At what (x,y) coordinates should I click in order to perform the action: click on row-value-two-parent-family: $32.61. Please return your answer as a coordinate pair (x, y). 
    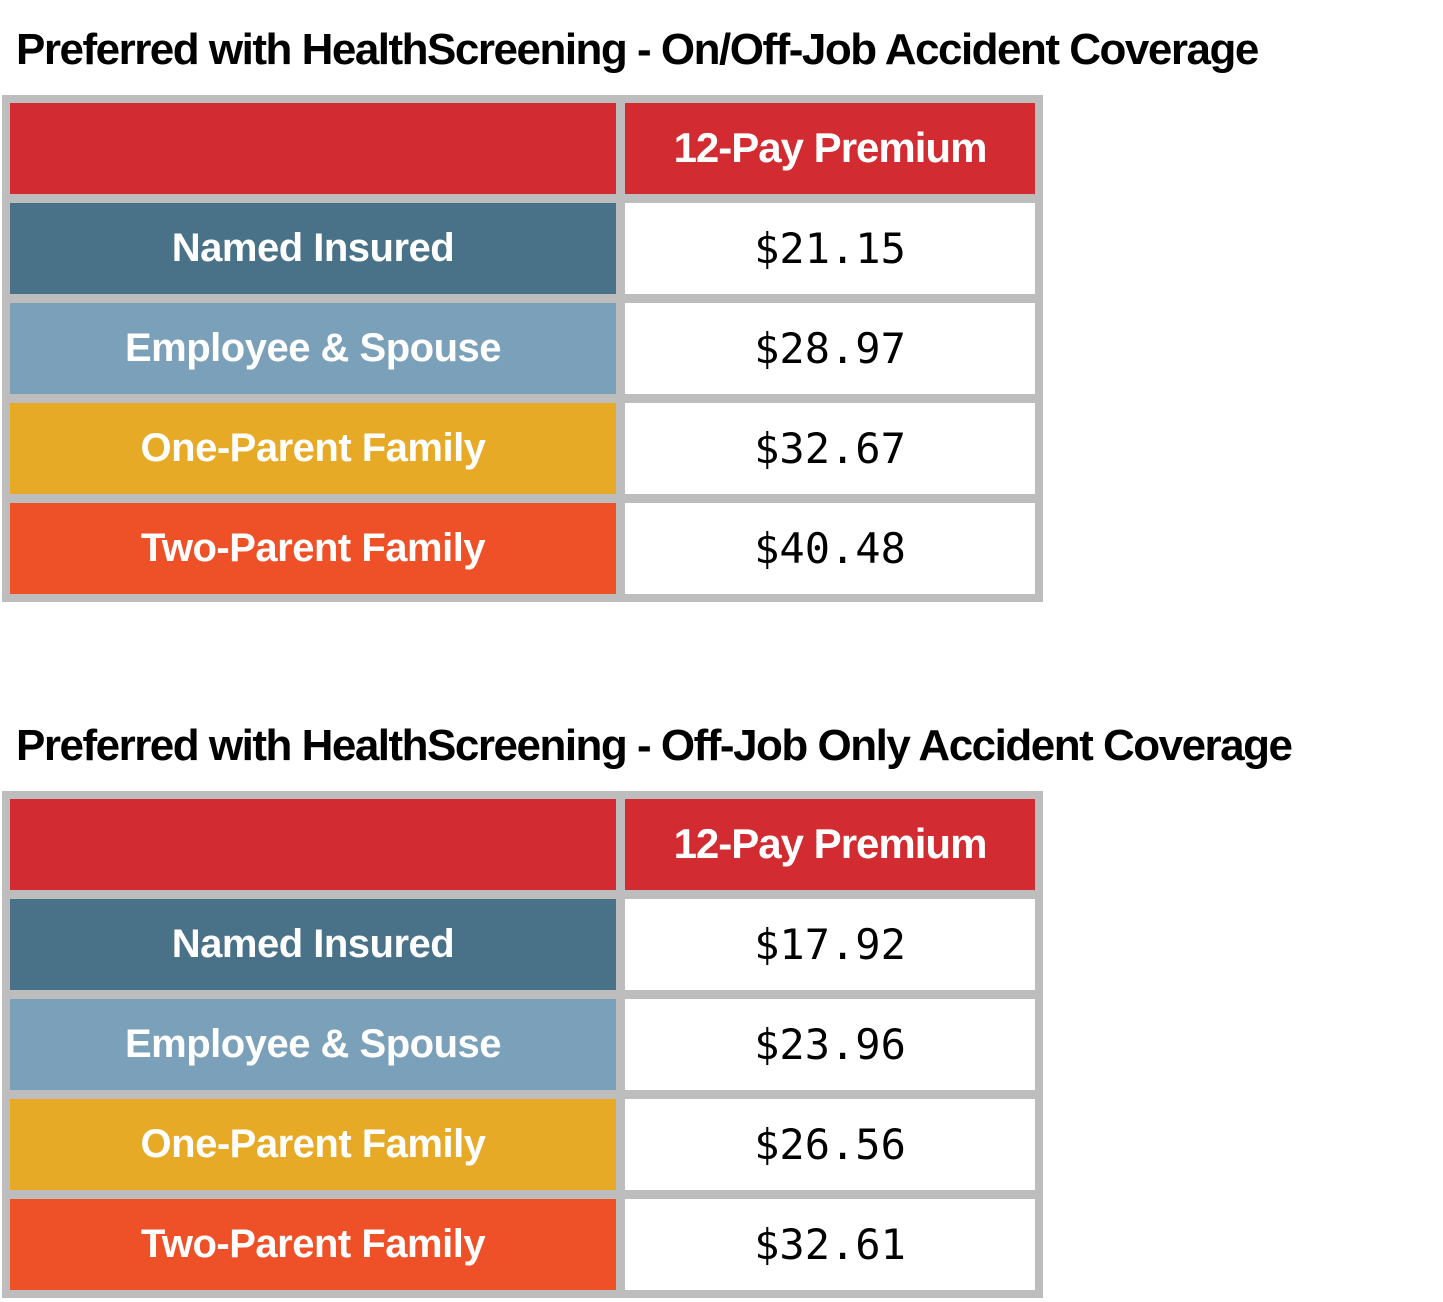
    Looking at the image, I should click on (830, 1244).